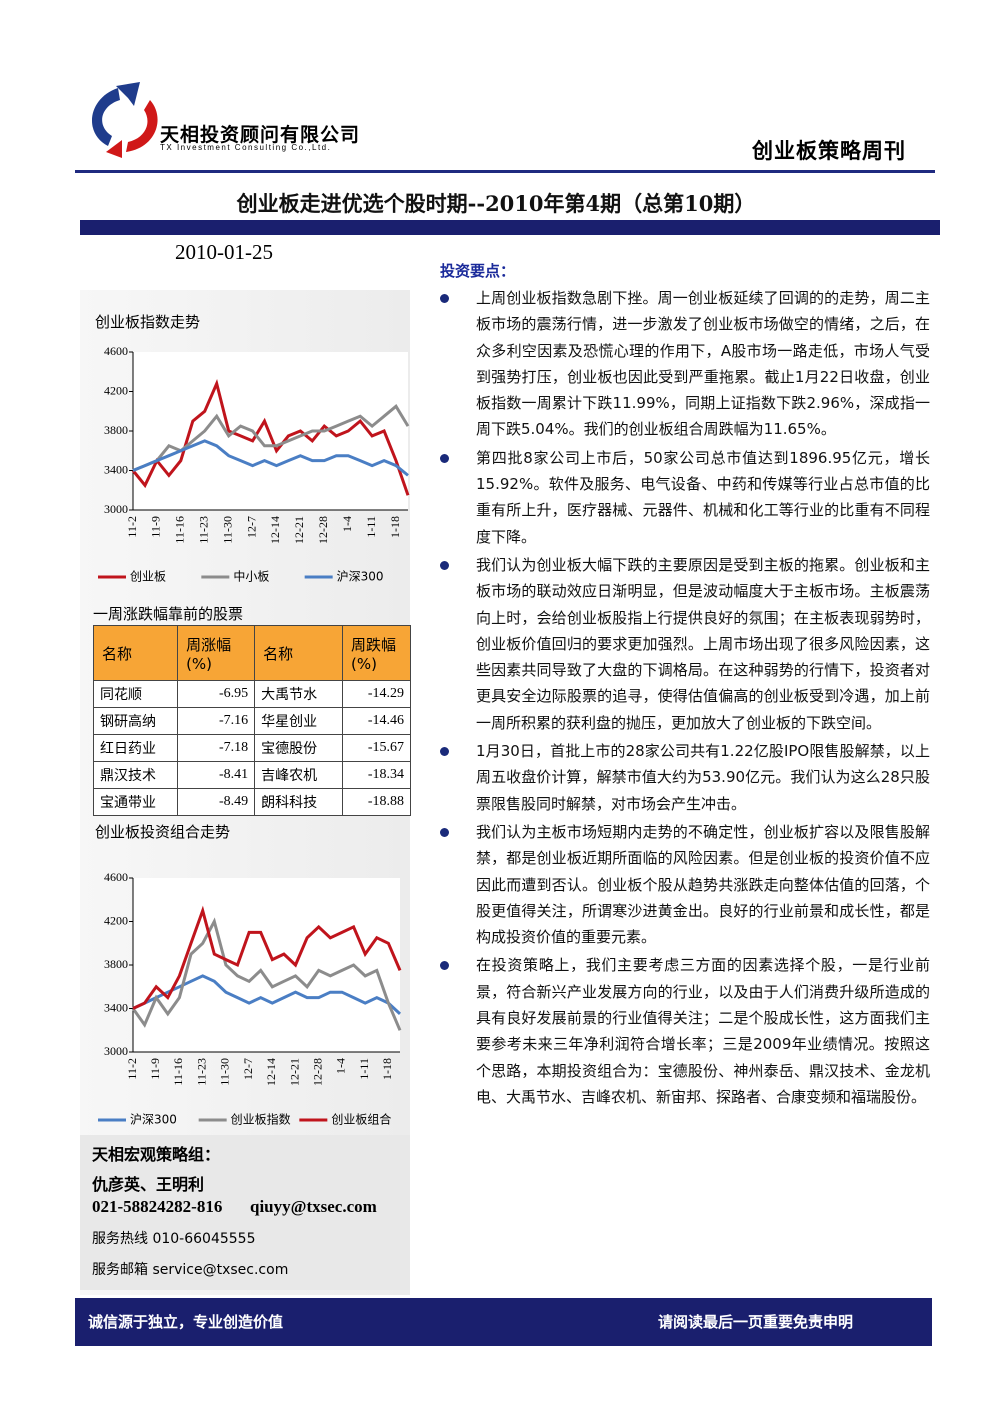 The width and height of the screenshot is (992, 1403). Describe the element at coordinates (216, 802) in the screenshot. I see `table-cell: -8.49` at that location.